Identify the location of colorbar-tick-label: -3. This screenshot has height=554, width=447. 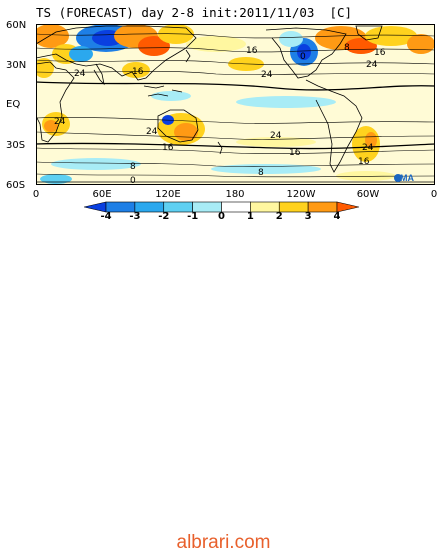
(135, 216).